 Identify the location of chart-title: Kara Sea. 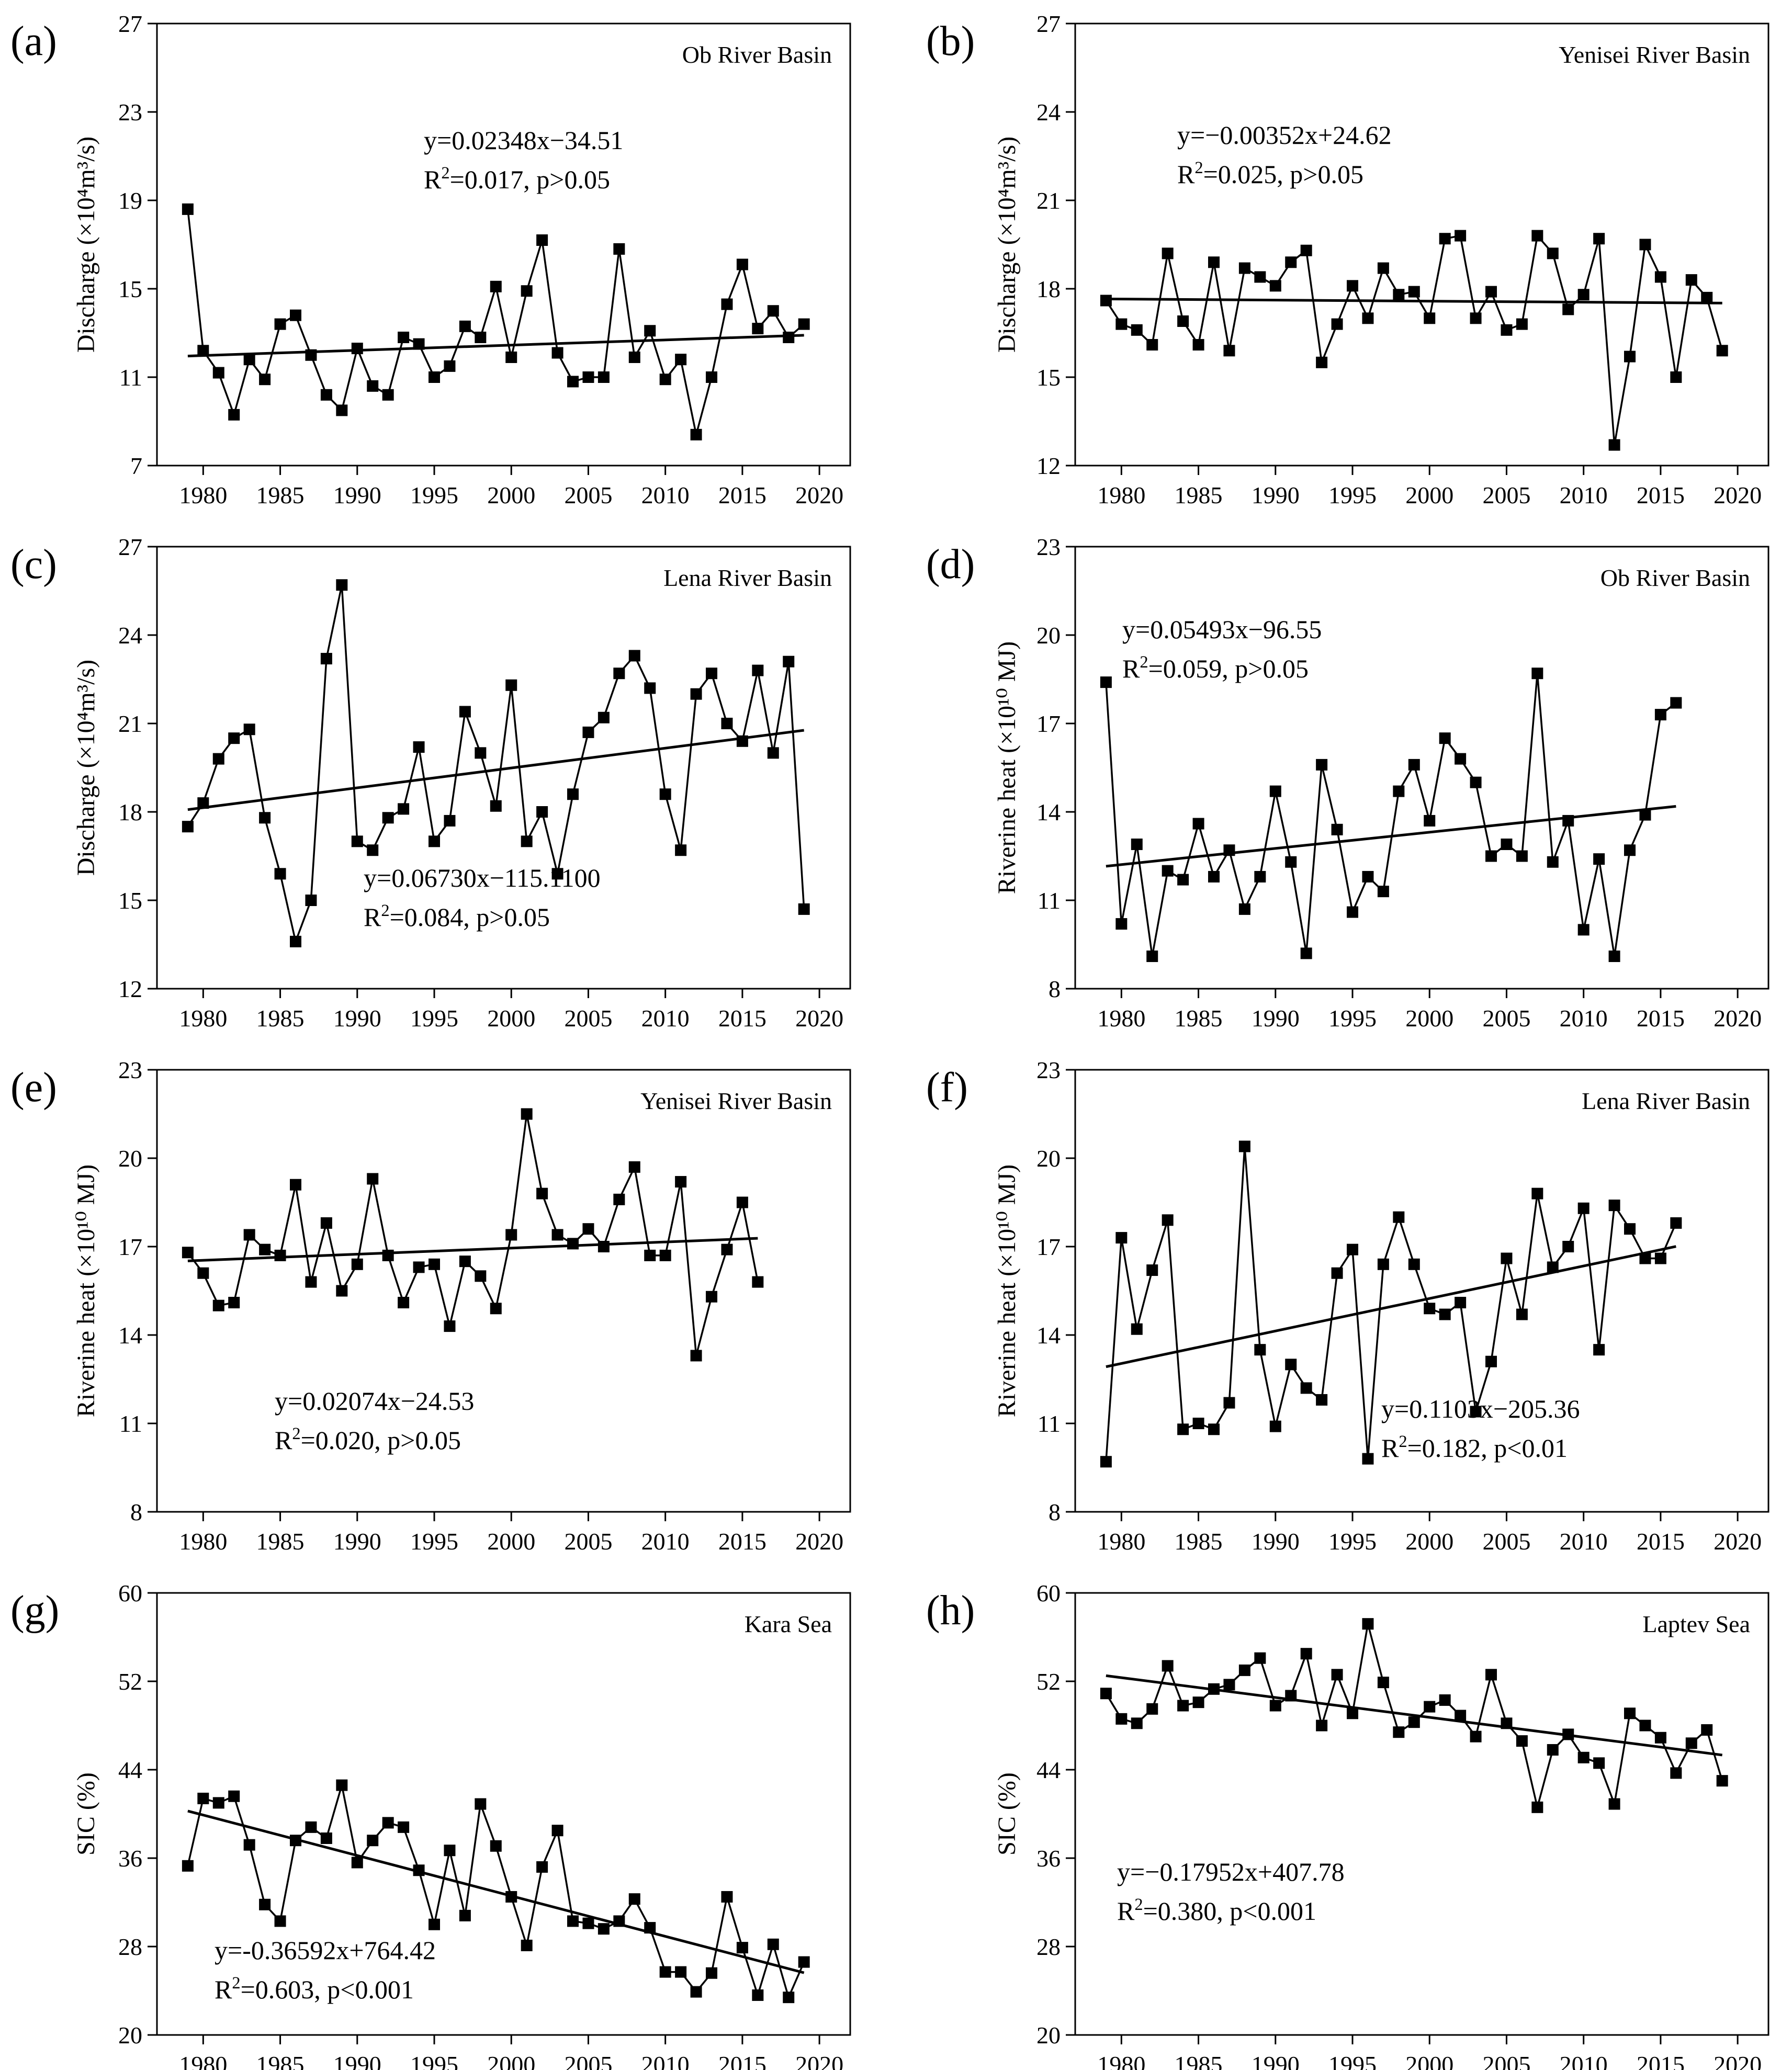
(788, 1624).